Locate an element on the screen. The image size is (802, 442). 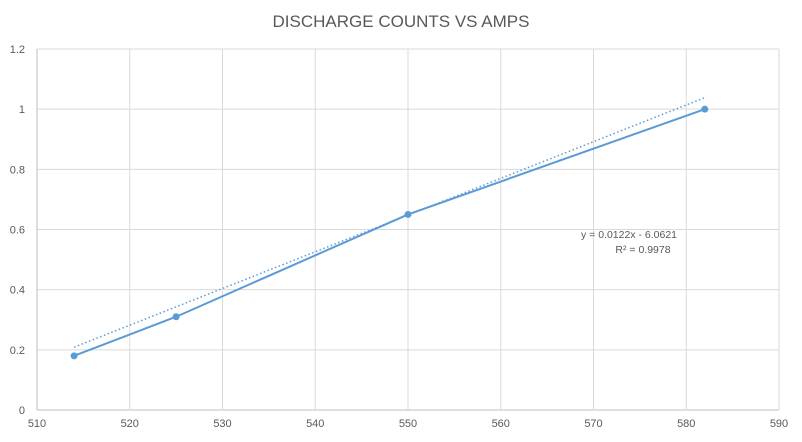
trendline-r-squared: R² = 0.9978 is located at coordinates (642, 250).